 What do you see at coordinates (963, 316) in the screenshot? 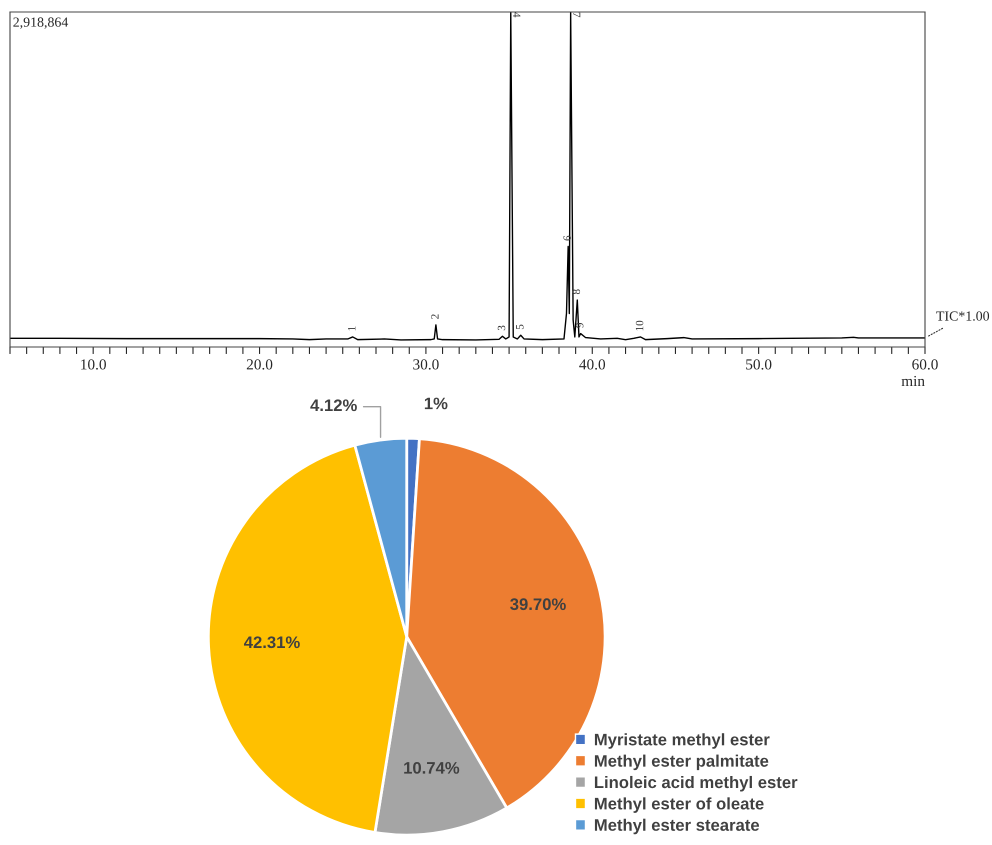
I see `text: TIC*1.00` at bounding box center [963, 316].